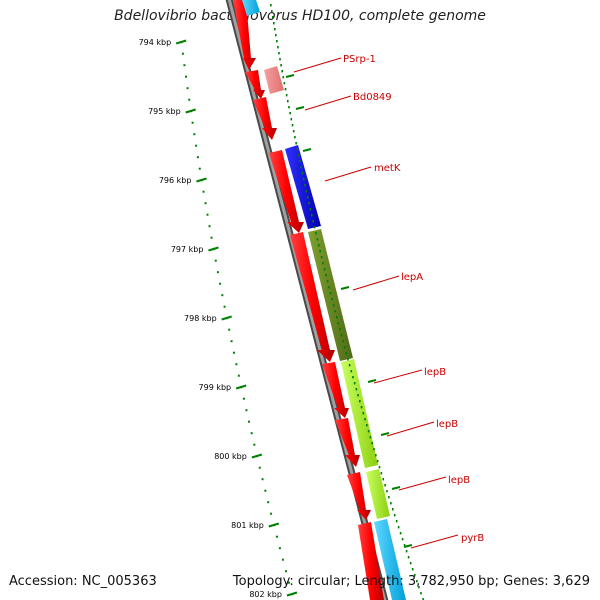 The height and width of the screenshot is (600, 600). What do you see at coordinates (372, 97) in the screenshot?
I see `feature-label: Bd0849` at bounding box center [372, 97].